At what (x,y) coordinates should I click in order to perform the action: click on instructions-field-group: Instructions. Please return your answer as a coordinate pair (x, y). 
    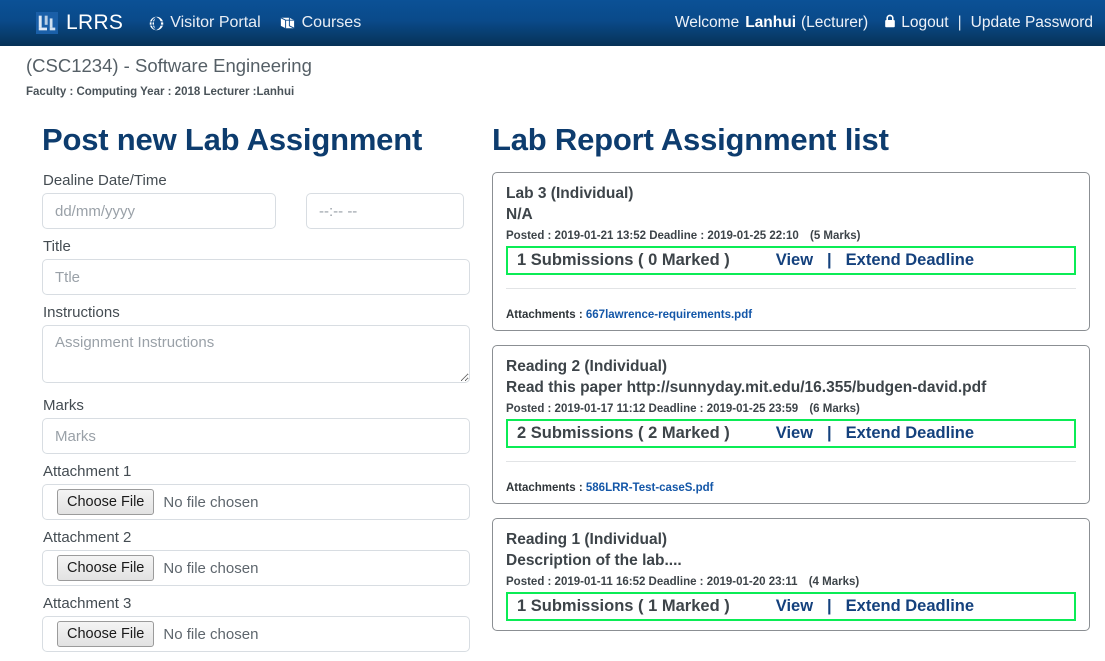
    Looking at the image, I should click on (256, 346).